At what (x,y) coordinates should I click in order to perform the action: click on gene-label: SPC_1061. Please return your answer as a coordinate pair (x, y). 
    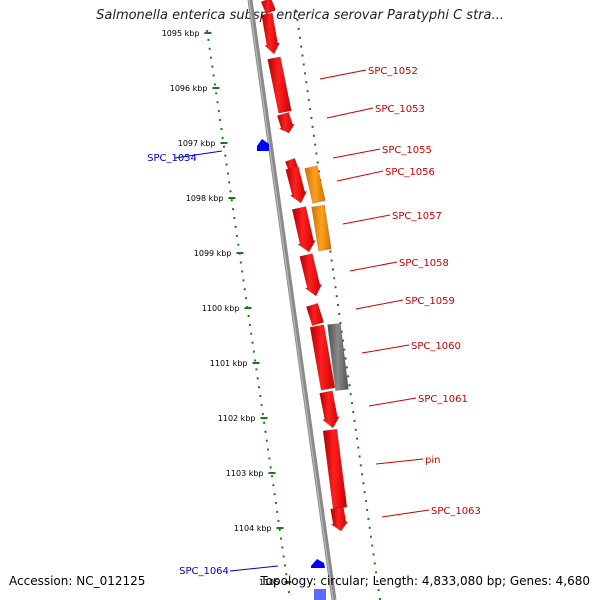
    Looking at the image, I should click on (443, 399).